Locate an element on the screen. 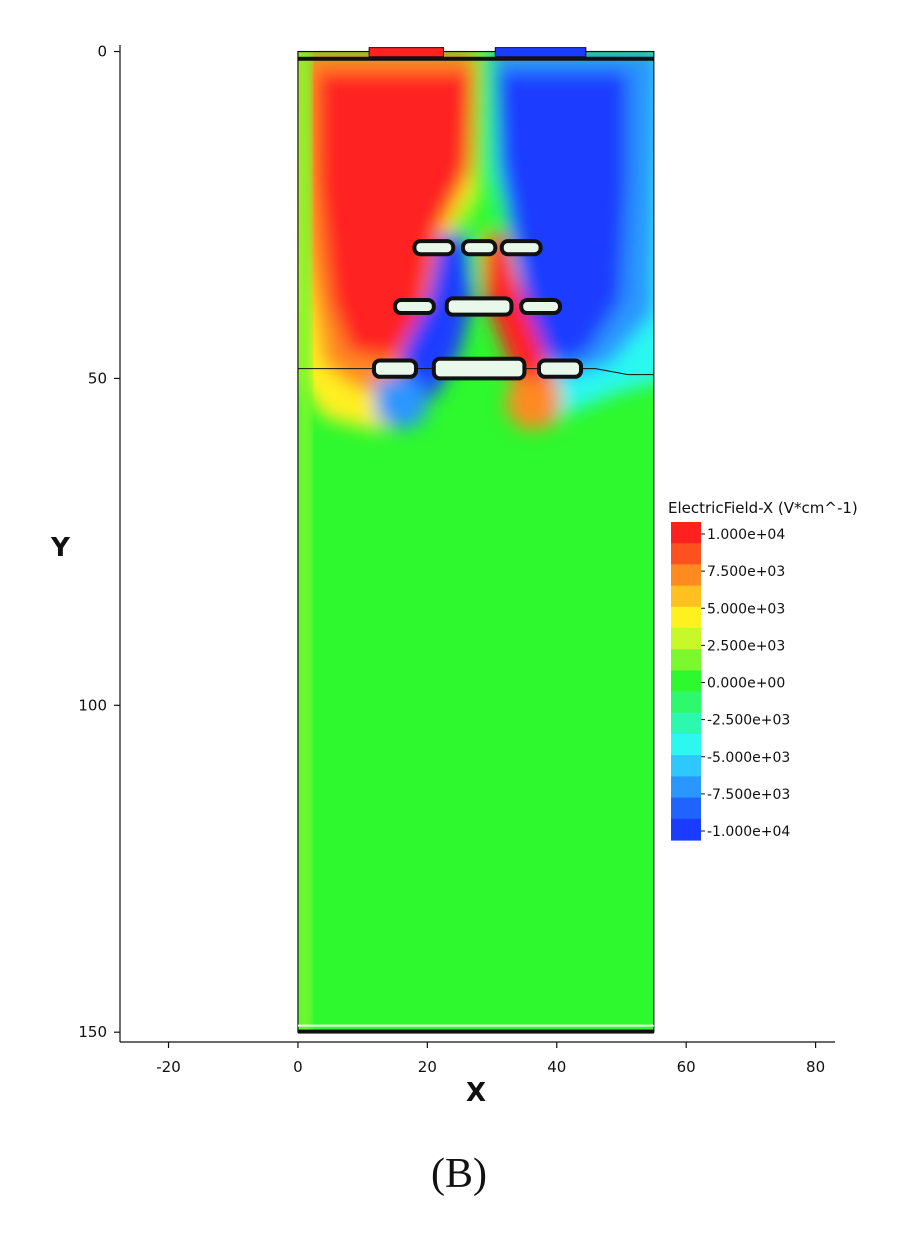 The width and height of the screenshot is (918, 1246). colorbar-tick-label: 1.000e+04 is located at coordinates (746, 535).